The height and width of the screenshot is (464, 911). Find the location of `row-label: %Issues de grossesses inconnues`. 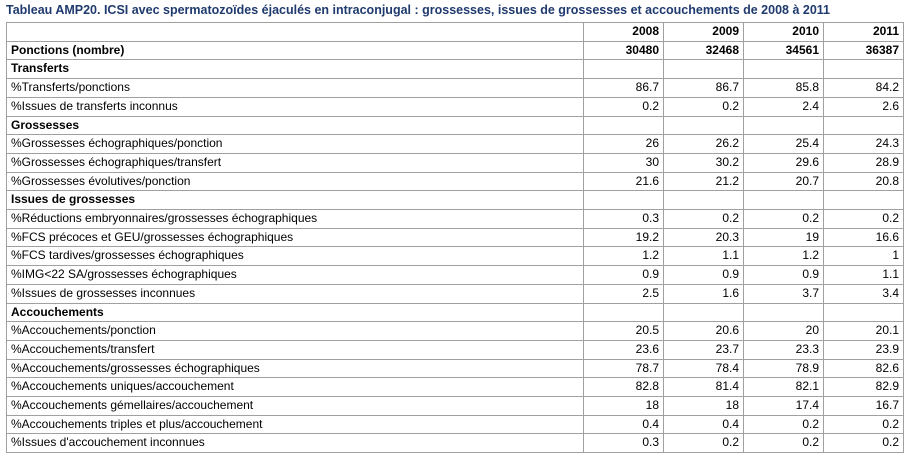

row-label: %Issues de grossesses inconnues is located at coordinates (295, 293).